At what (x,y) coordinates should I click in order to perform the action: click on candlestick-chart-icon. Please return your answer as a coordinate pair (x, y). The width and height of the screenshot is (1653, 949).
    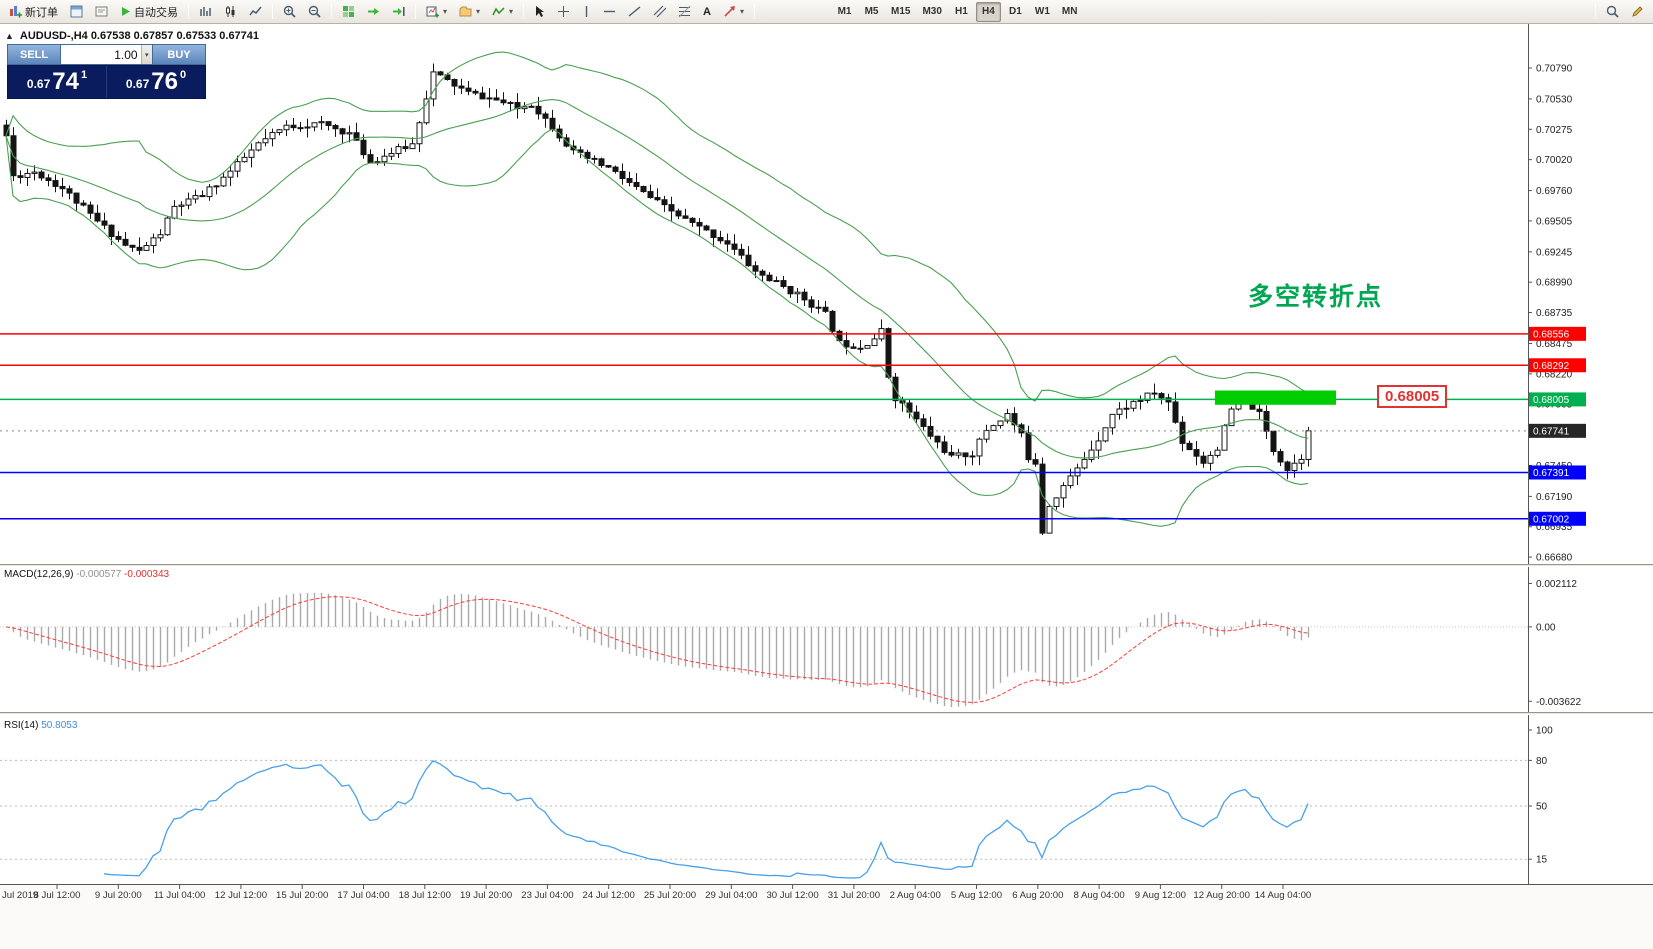
    Looking at the image, I should click on (230, 11).